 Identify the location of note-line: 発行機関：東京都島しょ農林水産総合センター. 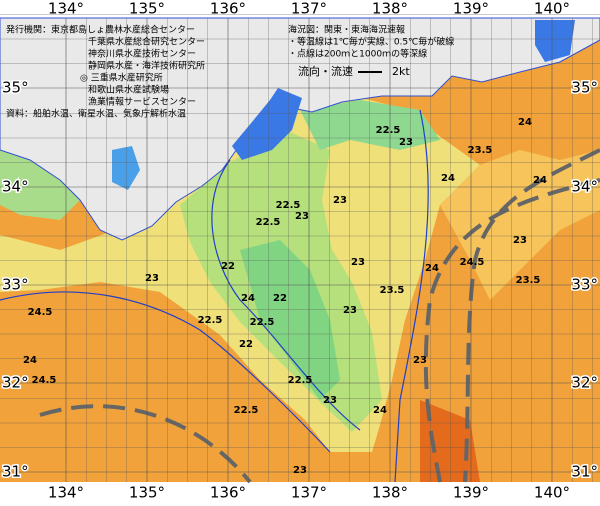
(100, 30).